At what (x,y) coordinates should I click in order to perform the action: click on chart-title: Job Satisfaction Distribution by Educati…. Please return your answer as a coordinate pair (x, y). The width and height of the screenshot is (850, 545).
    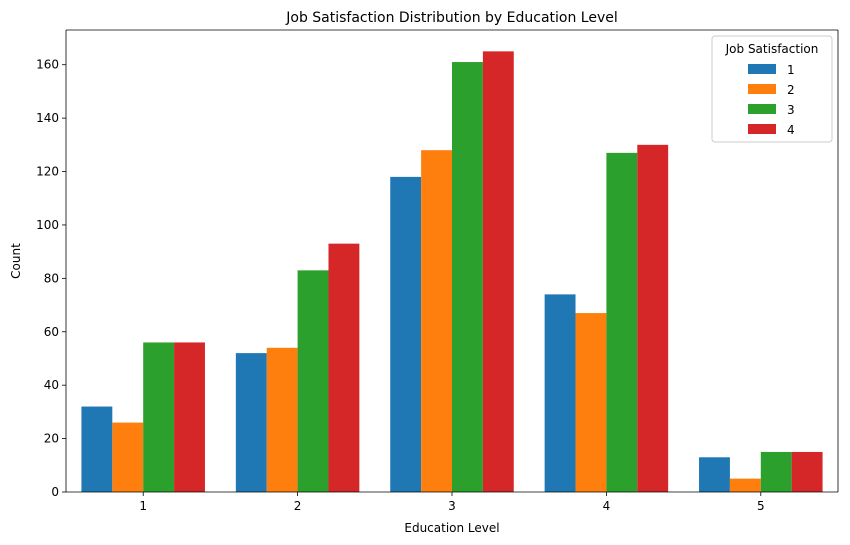
    Looking at the image, I should click on (451, 18).